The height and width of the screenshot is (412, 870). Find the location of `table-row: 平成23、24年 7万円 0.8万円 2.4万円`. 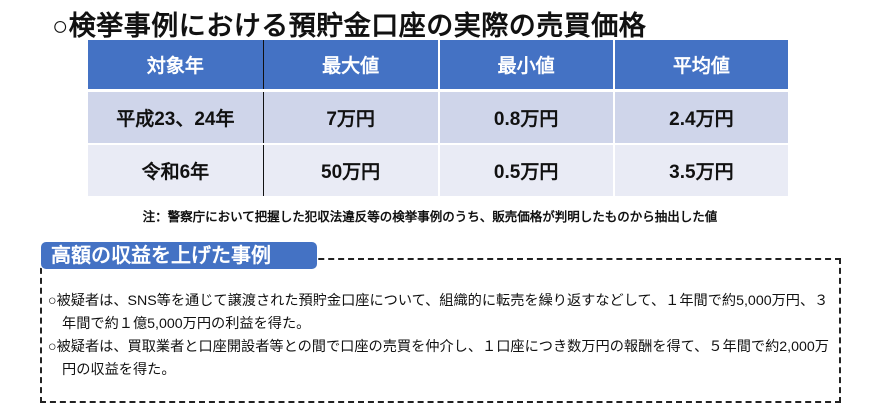

table-row: 平成23、24年 7万円 0.8万円 2.4万円 is located at coordinates (439, 117).